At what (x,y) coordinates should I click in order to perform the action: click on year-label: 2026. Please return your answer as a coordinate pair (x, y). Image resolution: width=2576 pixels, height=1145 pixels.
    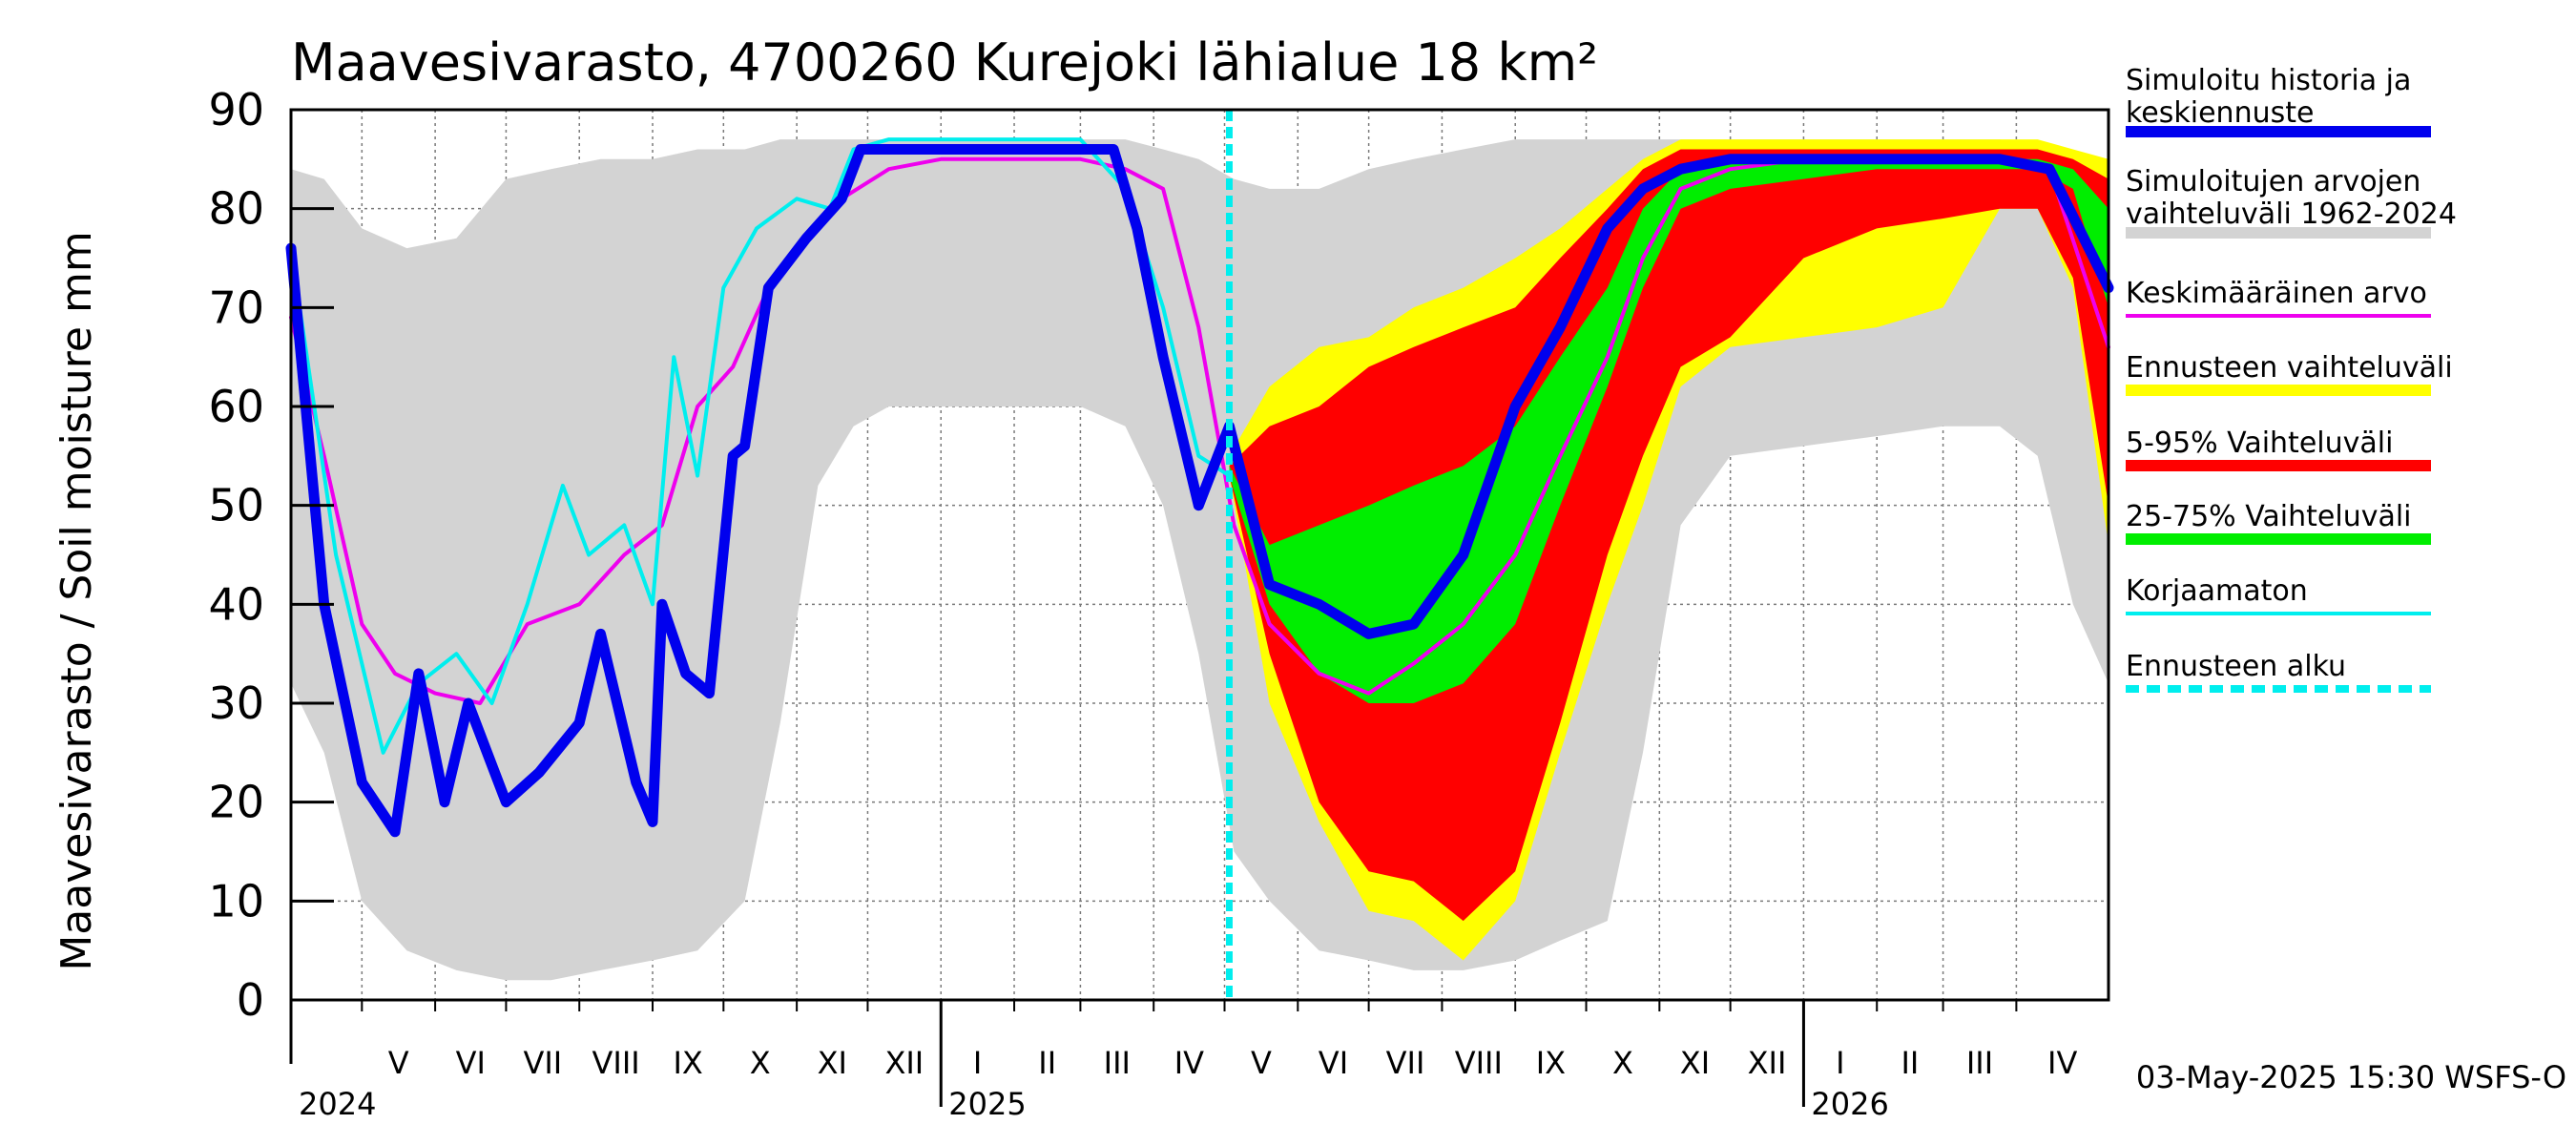
    Looking at the image, I should click on (1849, 1104).